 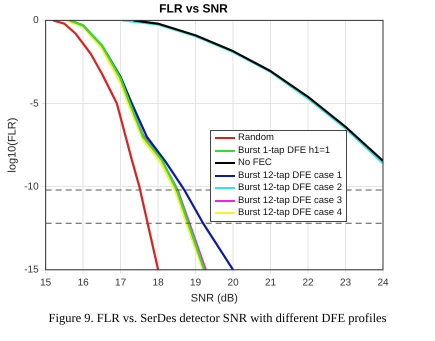 I want to click on x-tick-label: 20, so click(x=234, y=283).